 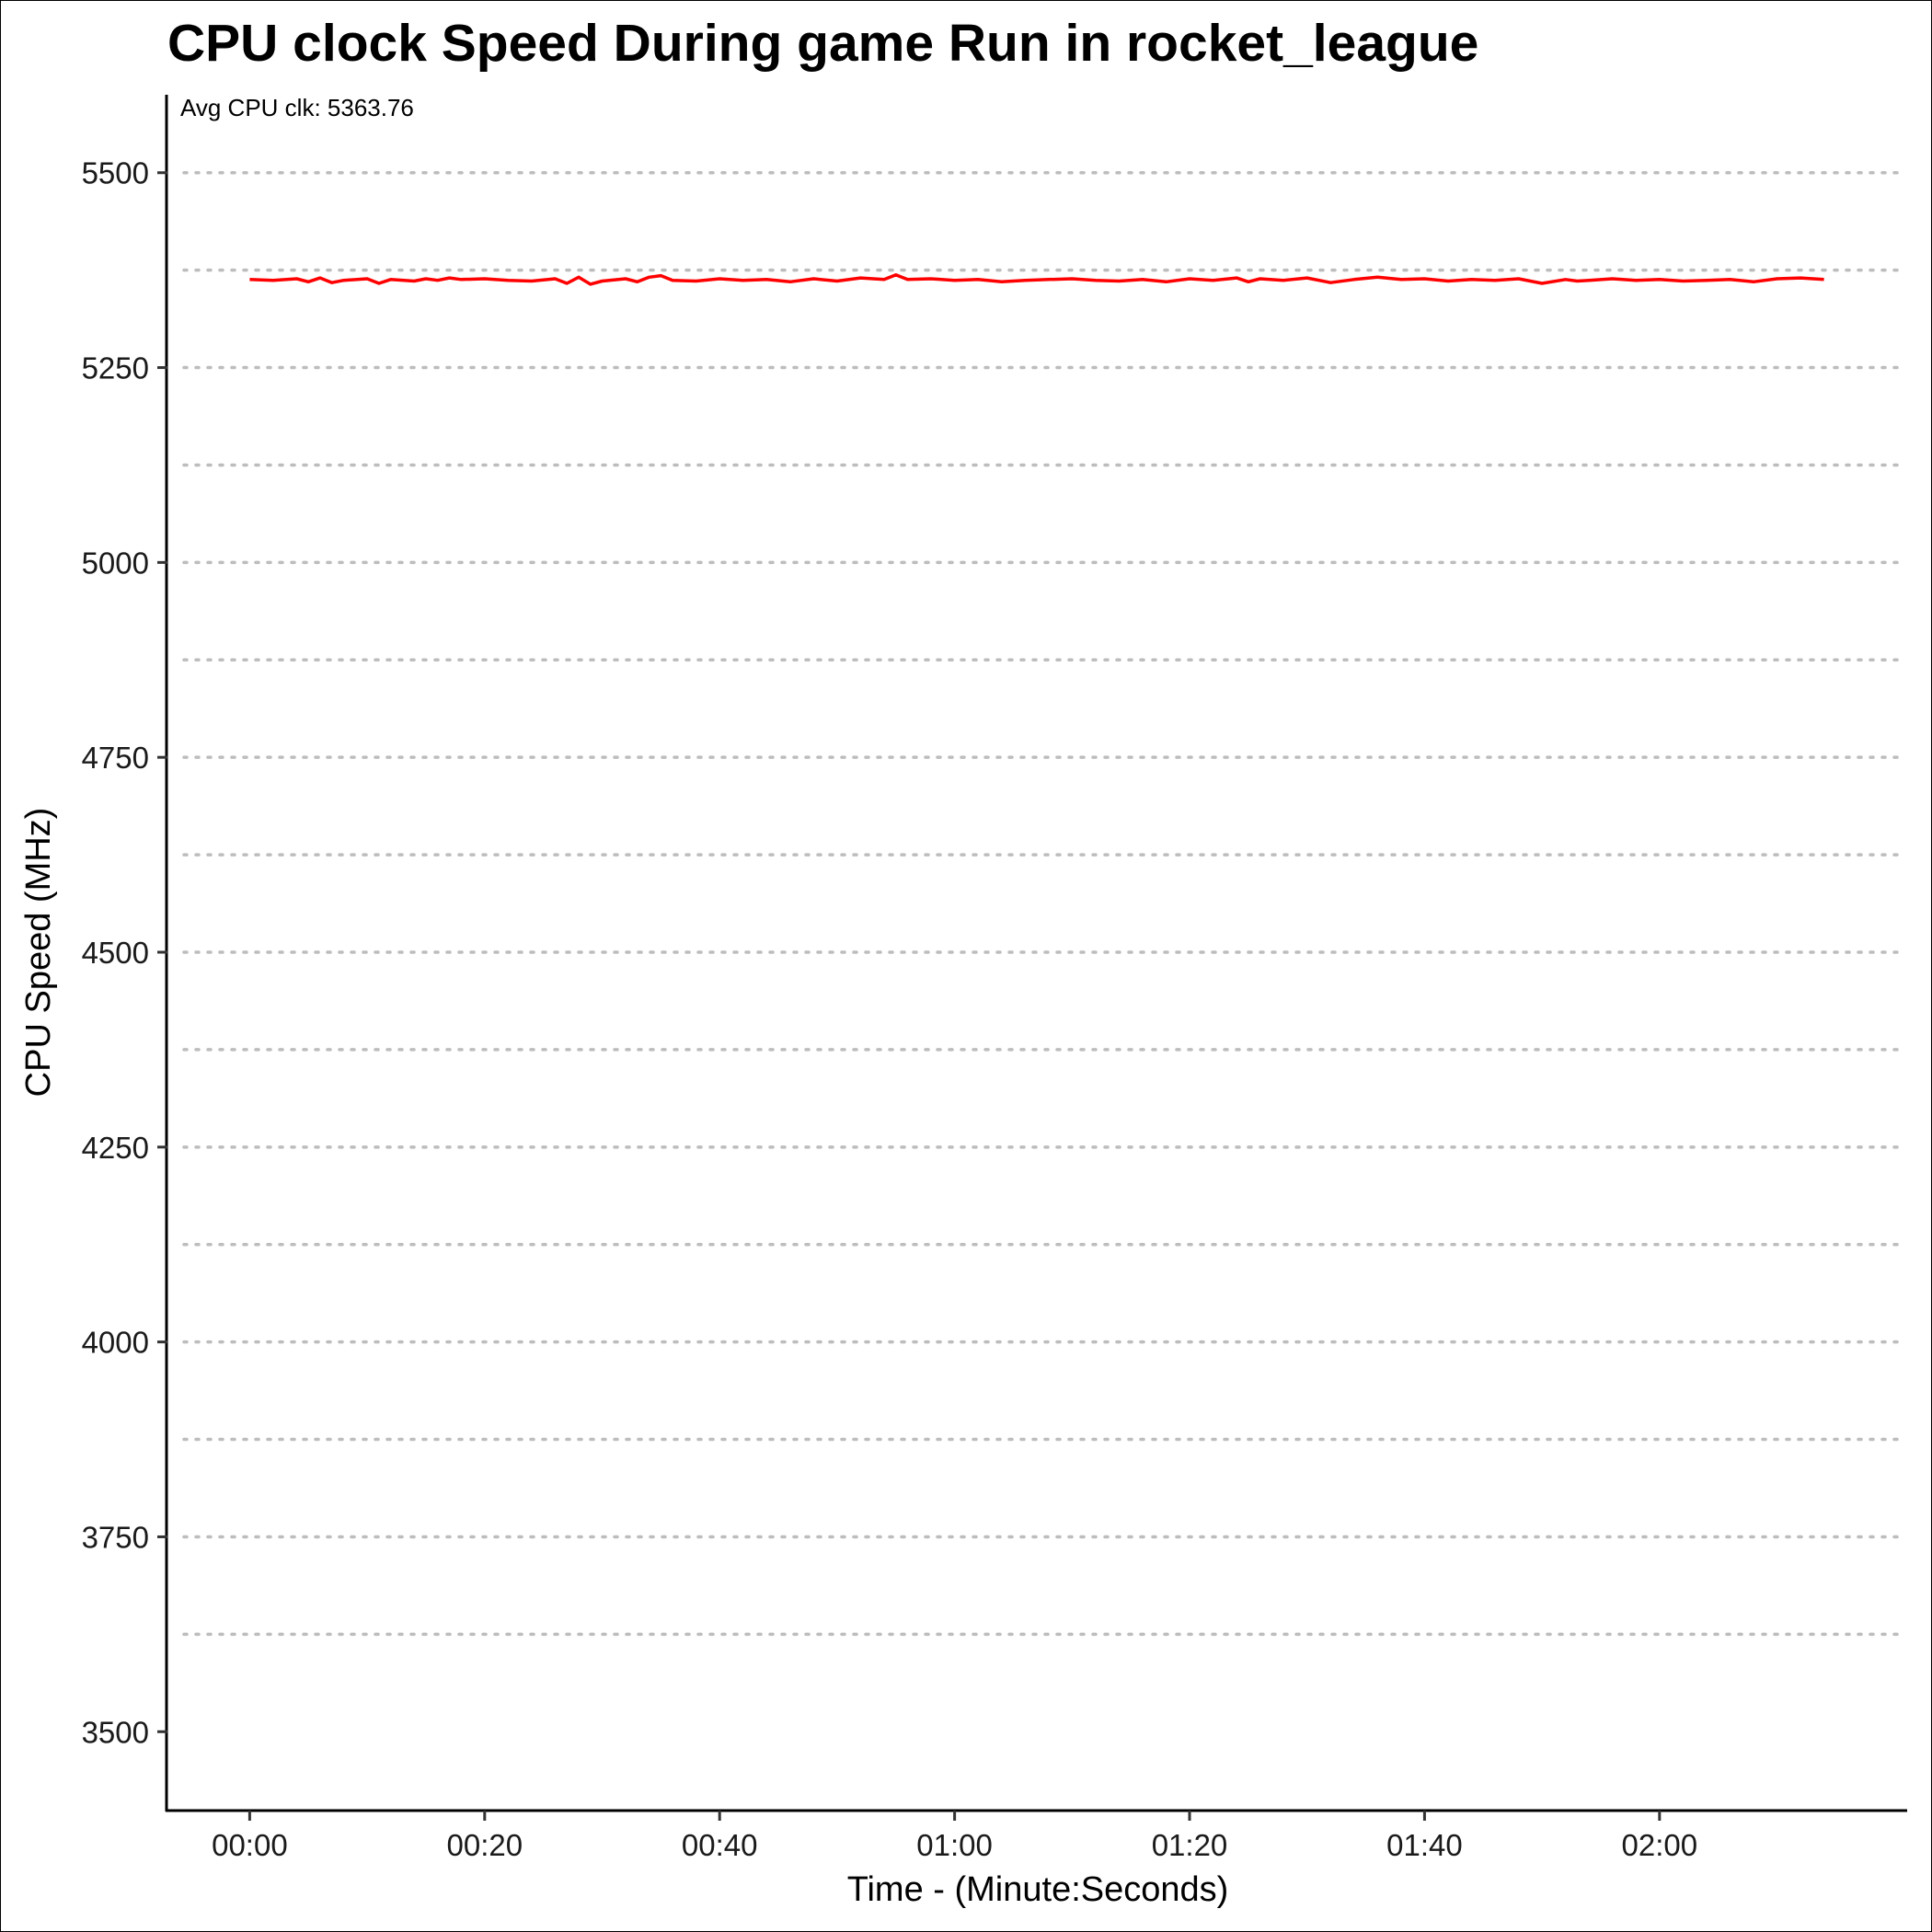 What do you see at coordinates (38, 953) in the screenshot?
I see `y-axis-title: CPU Speed (MHz)` at bounding box center [38, 953].